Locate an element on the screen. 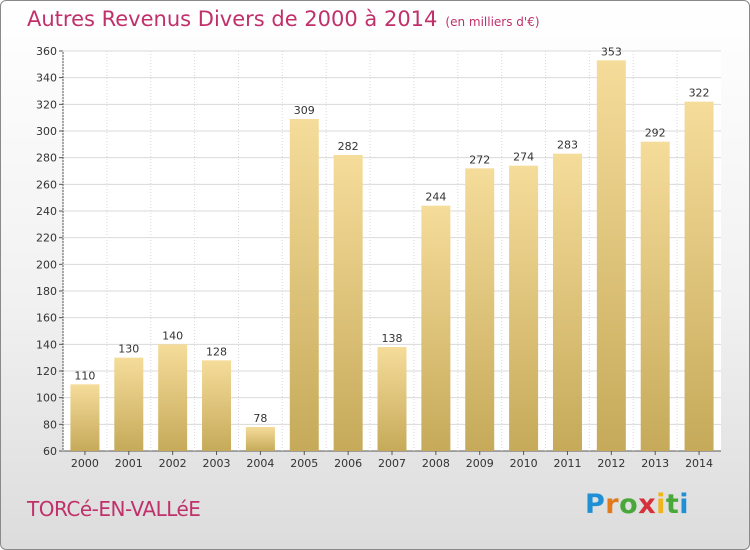 This screenshot has height=550, width=750. proxiti-logo: Proxiti is located at coordinates (637, 504).